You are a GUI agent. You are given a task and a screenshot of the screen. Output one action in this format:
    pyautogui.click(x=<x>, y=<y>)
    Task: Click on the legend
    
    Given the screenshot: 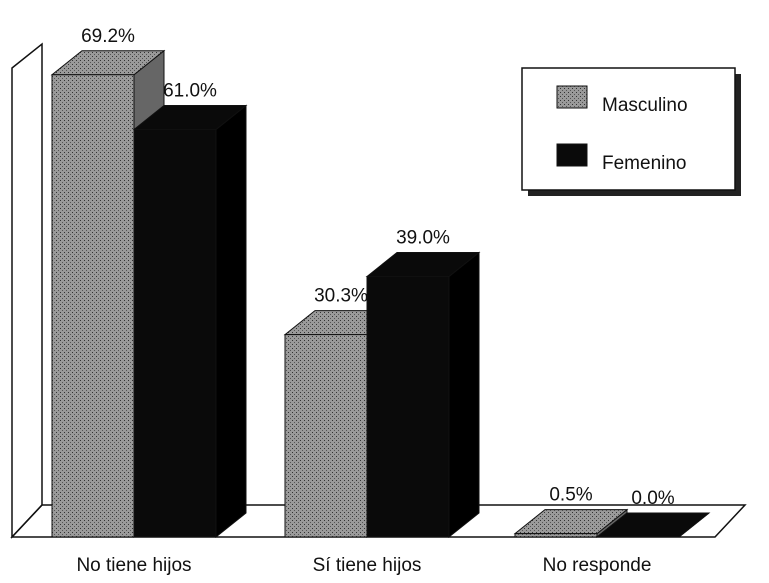 What is the action you would take?
    pyautogui.click(x=631, y=131)
    